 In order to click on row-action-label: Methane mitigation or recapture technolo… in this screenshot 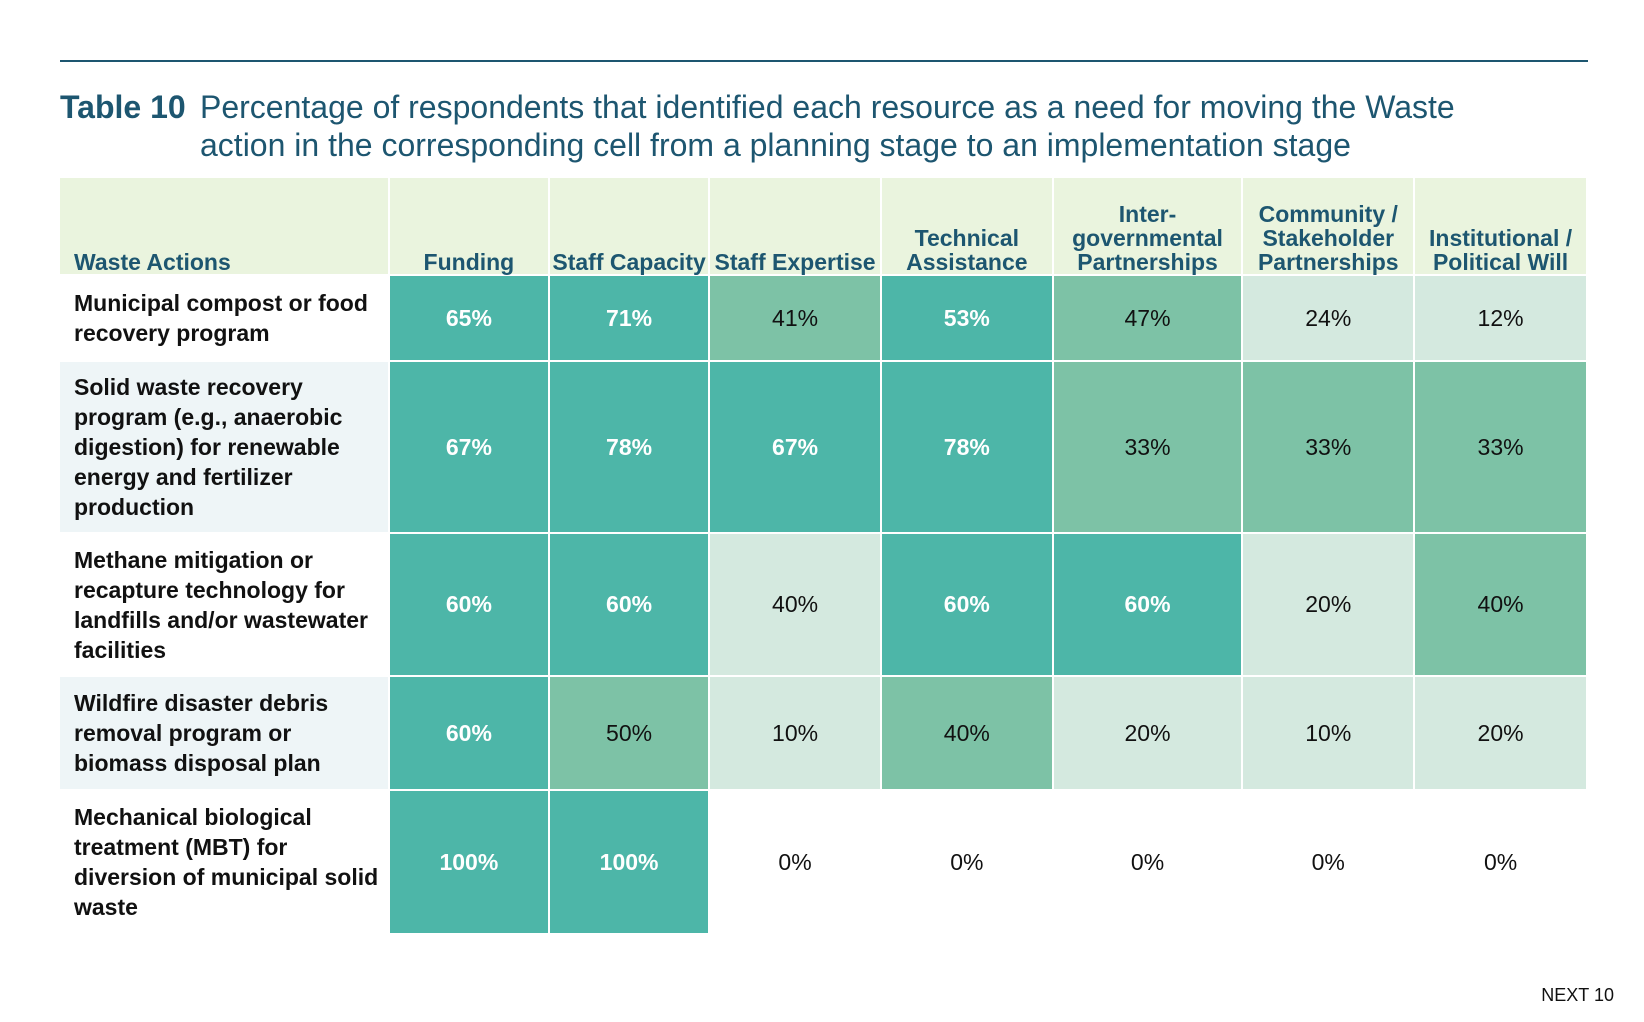, I will do `click(224, 604)`.